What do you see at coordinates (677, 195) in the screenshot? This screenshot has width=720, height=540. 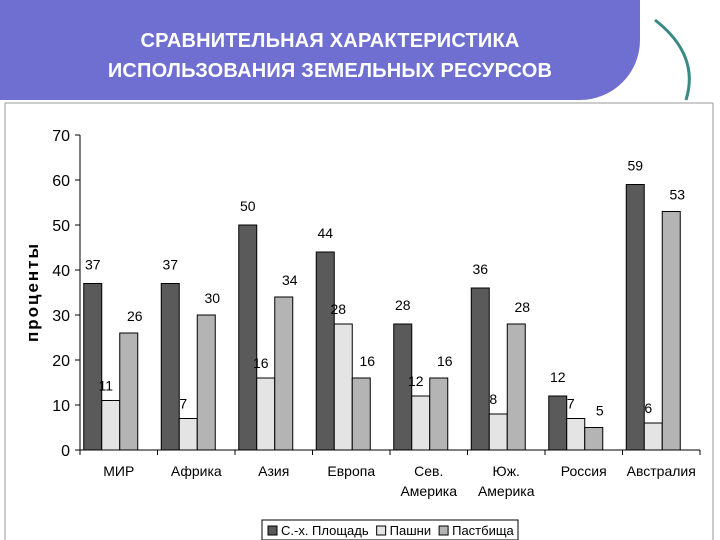 I see `data-label: 53` at bounding box center [677, 195].